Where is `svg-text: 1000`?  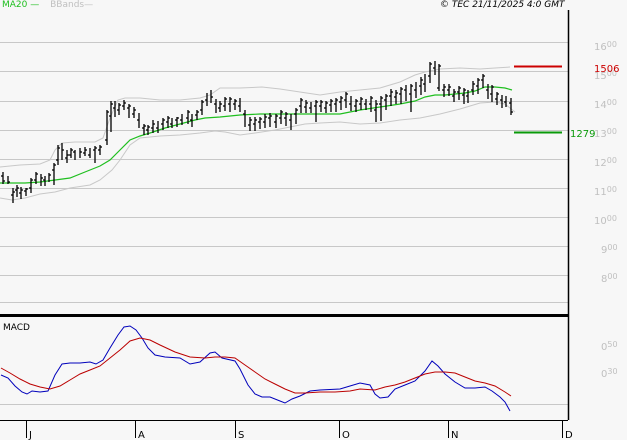
svg-text: 1000 is located at coordinates (605, 220).